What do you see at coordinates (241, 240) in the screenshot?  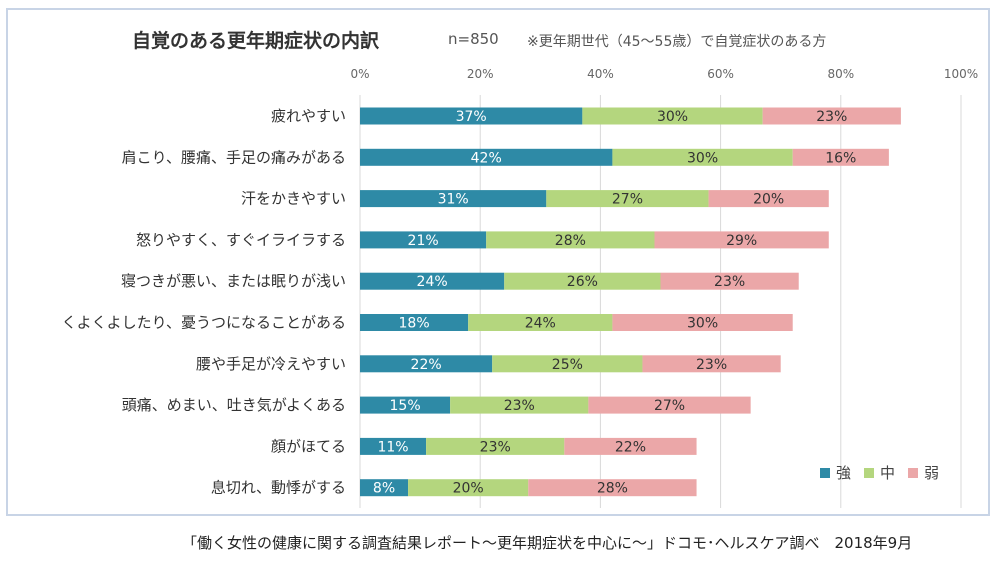 I see `category-label: 怒りやすく、すぐイライラする` at bounding box center [241, 240].